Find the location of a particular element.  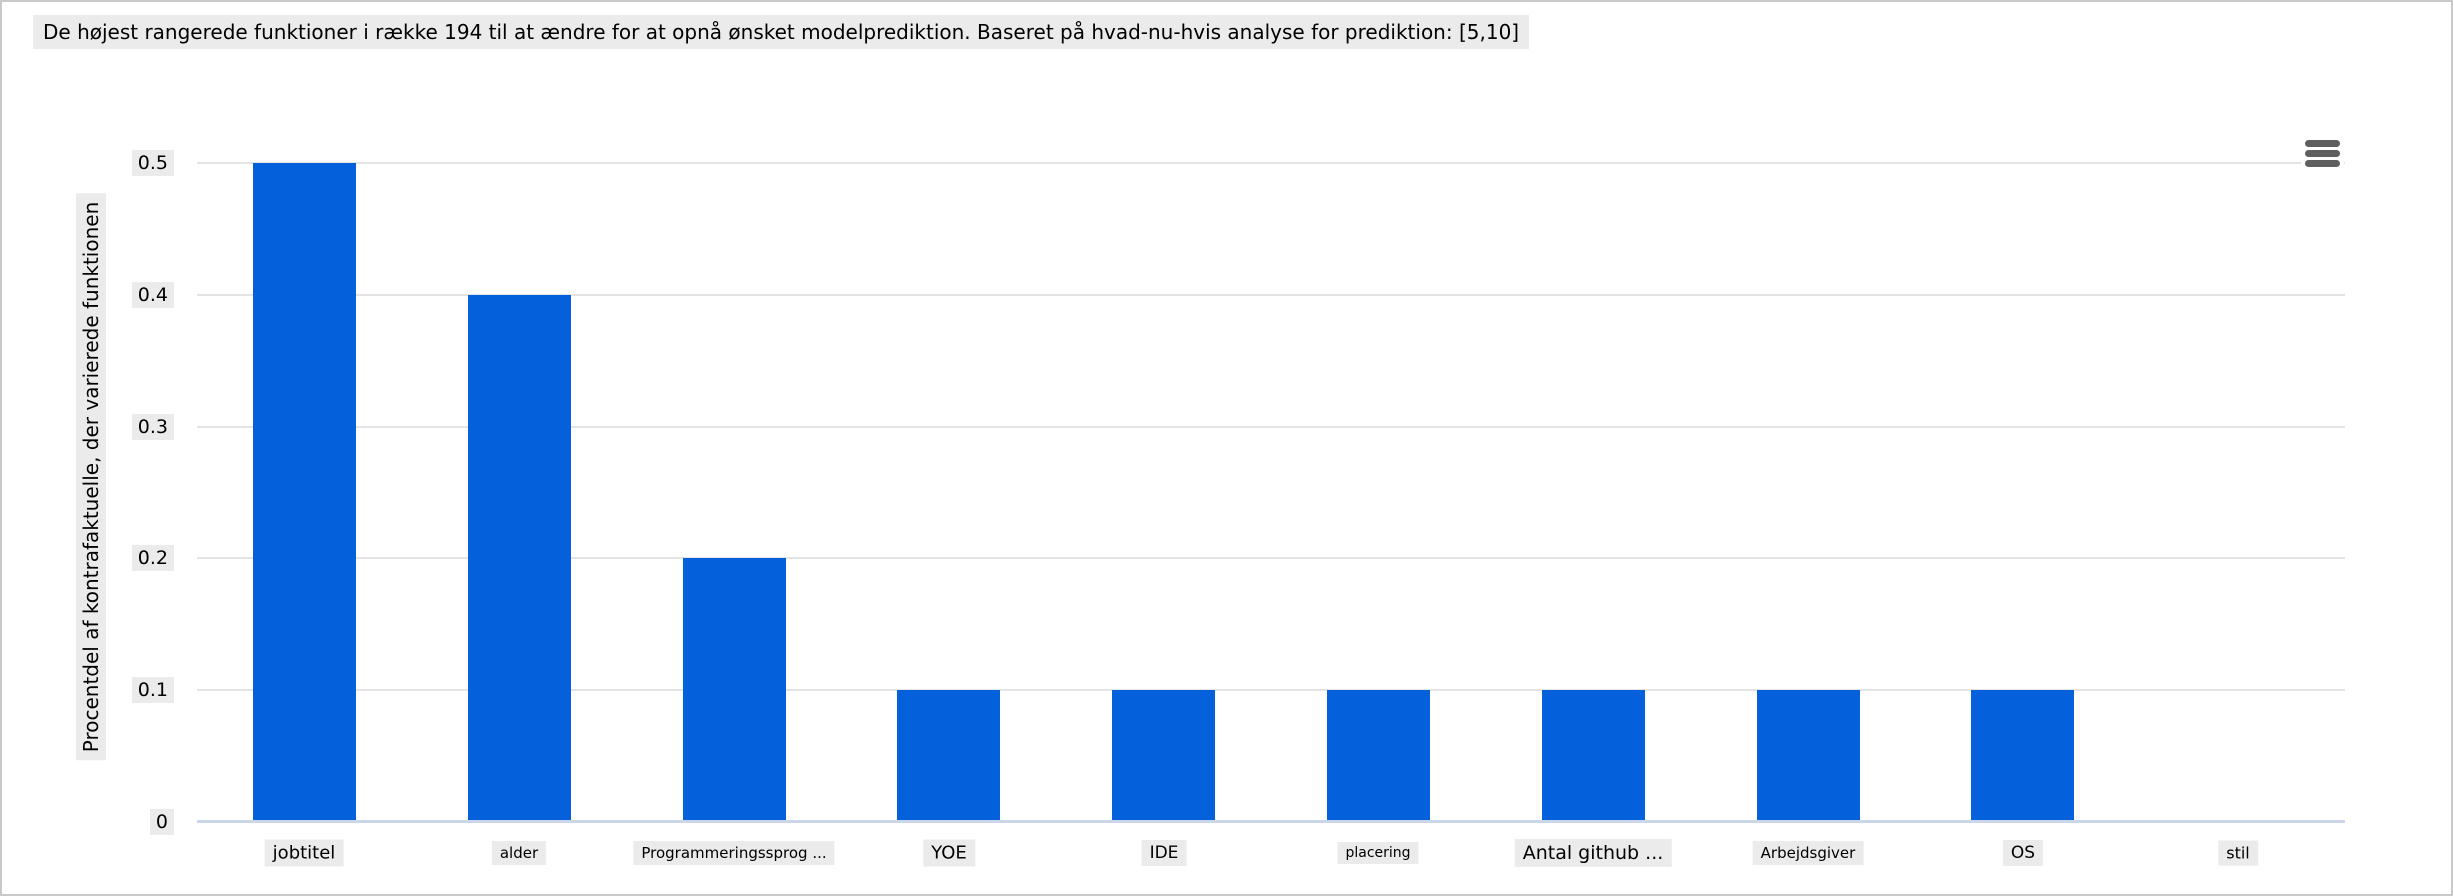

y-axis-tick-label: 0.2 is located at coordinates (88, 558).